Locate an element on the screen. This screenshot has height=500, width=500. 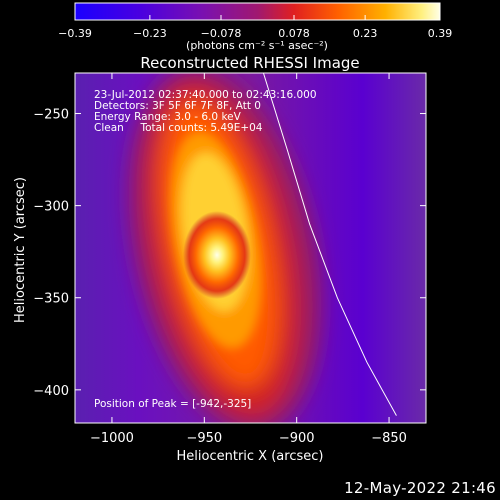
y-tick-label: −300 is located at coordinates (51, 207).